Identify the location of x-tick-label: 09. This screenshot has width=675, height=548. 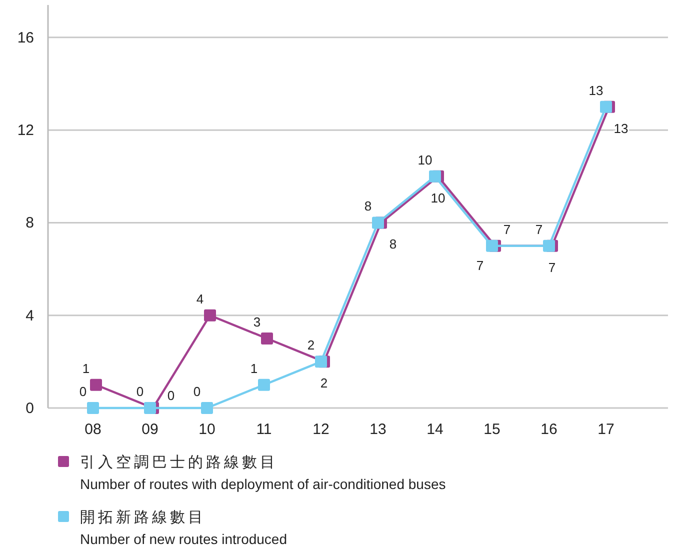
(150, 429).